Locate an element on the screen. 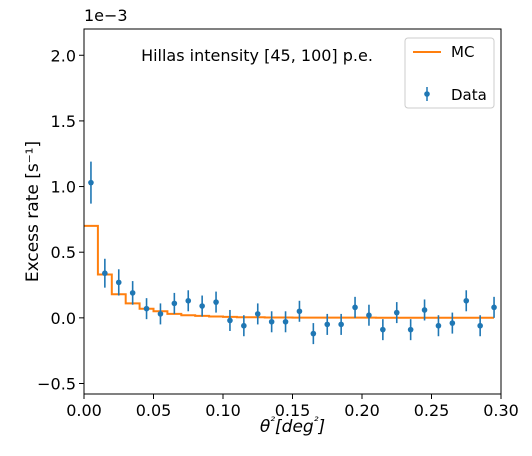 This screenshot has width=532, height=456. x-tick-label: 0.10 is located at coordinates (223, 410).